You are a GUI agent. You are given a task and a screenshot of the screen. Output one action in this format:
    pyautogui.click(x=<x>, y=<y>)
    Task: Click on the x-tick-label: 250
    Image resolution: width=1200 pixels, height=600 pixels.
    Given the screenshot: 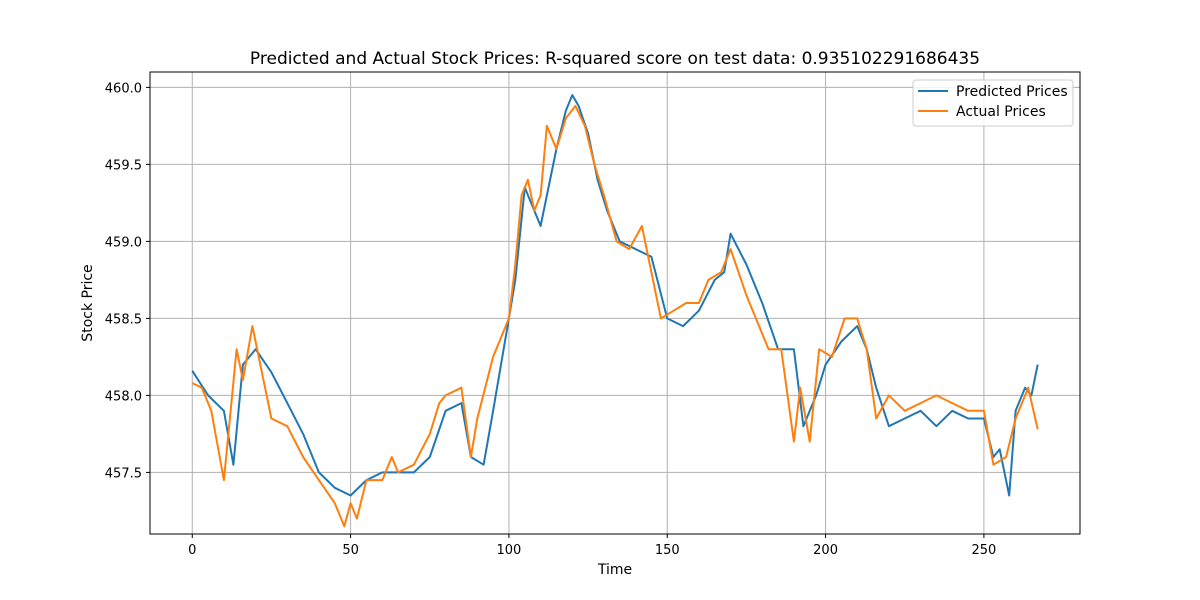 What is the action you would take?
    pyautogui.click(x=983, y=550)
    